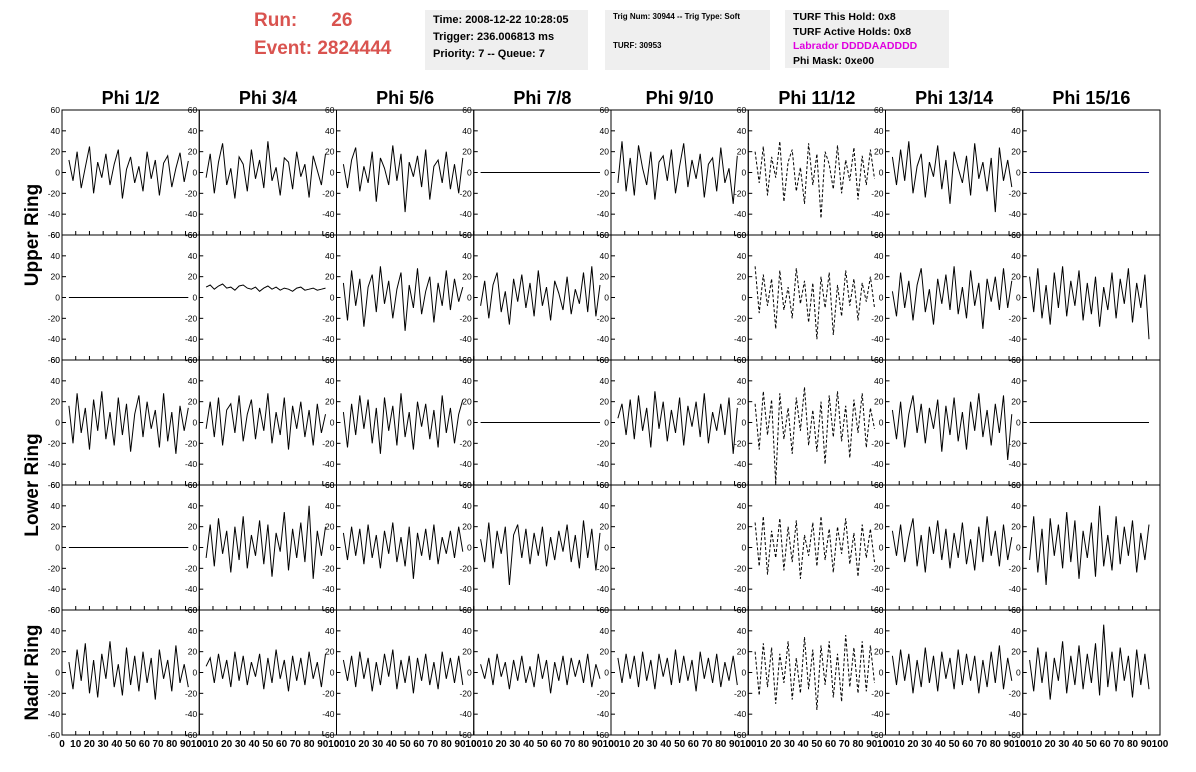 The width and height of the screenshot is (1196, 772). Describe the element at coordinates (328, 735) in the screenshot. I see `y-tick-label: -60` at that location.